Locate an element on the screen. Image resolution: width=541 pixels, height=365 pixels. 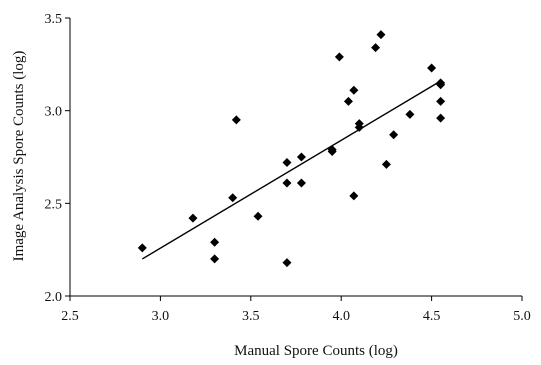
x-tick-label: 5.0 is located at coordinates (522, 316).